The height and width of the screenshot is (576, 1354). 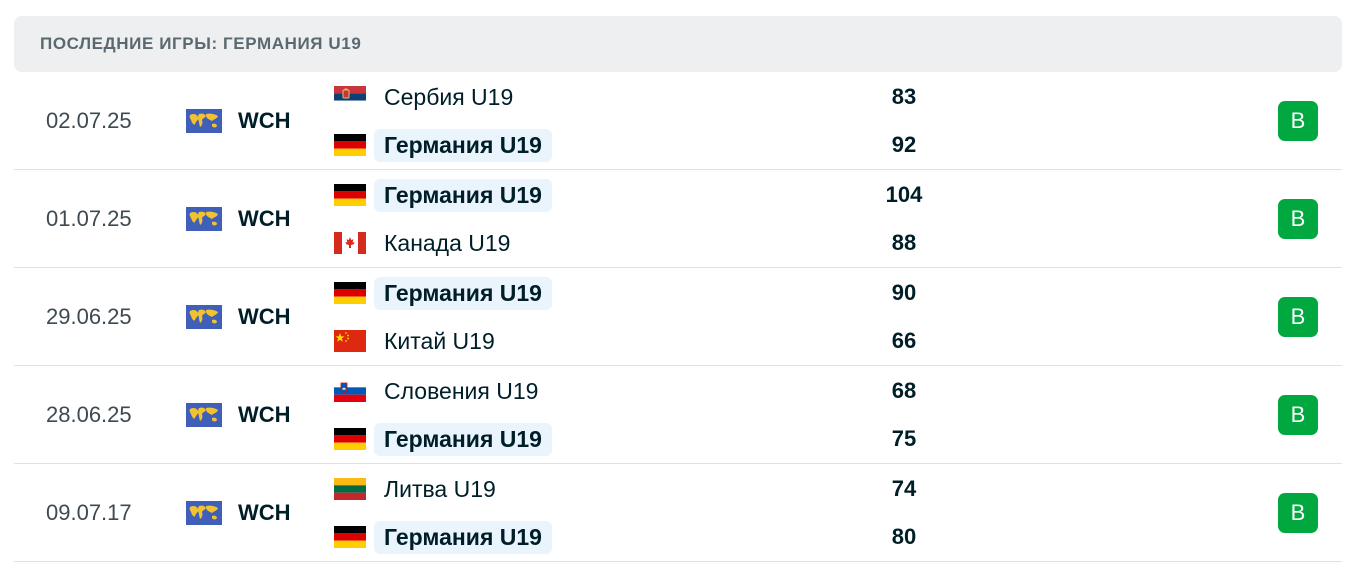 I want to click on team-row: Сербия U19, so click(x=428, y=97).